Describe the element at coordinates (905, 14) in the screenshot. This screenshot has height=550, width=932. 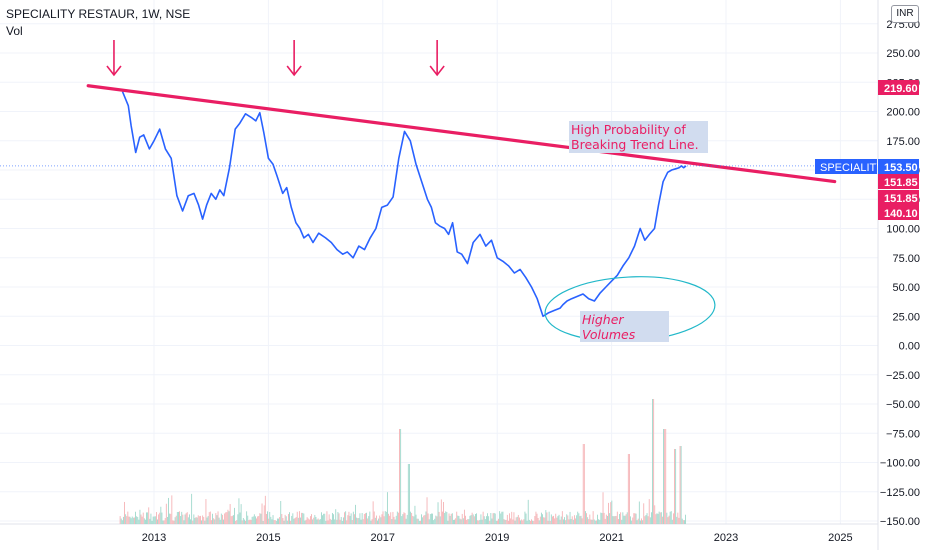
I see `currency-button: INR` at that location.